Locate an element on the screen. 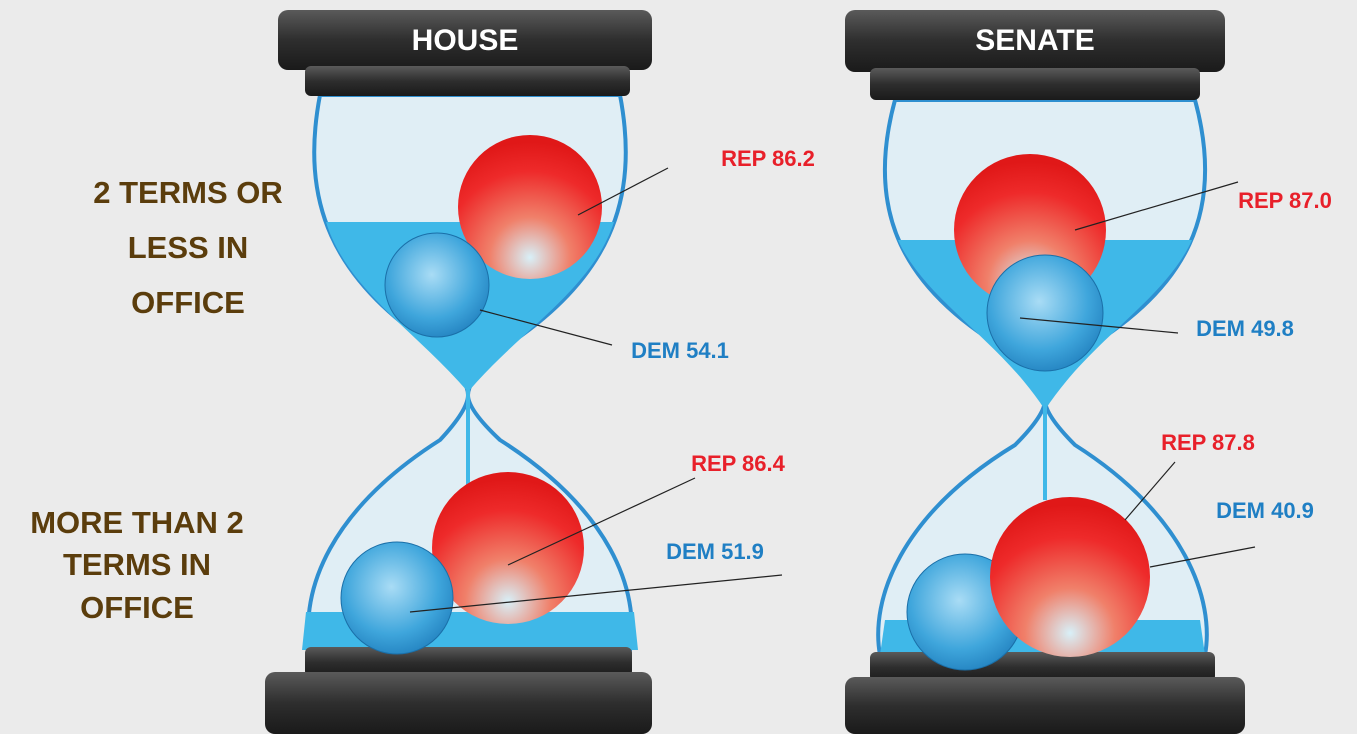 The height and width of the screenshot is (734, 1357). dem-label: DEM 49.8 is located at coordinates (1245, 328).